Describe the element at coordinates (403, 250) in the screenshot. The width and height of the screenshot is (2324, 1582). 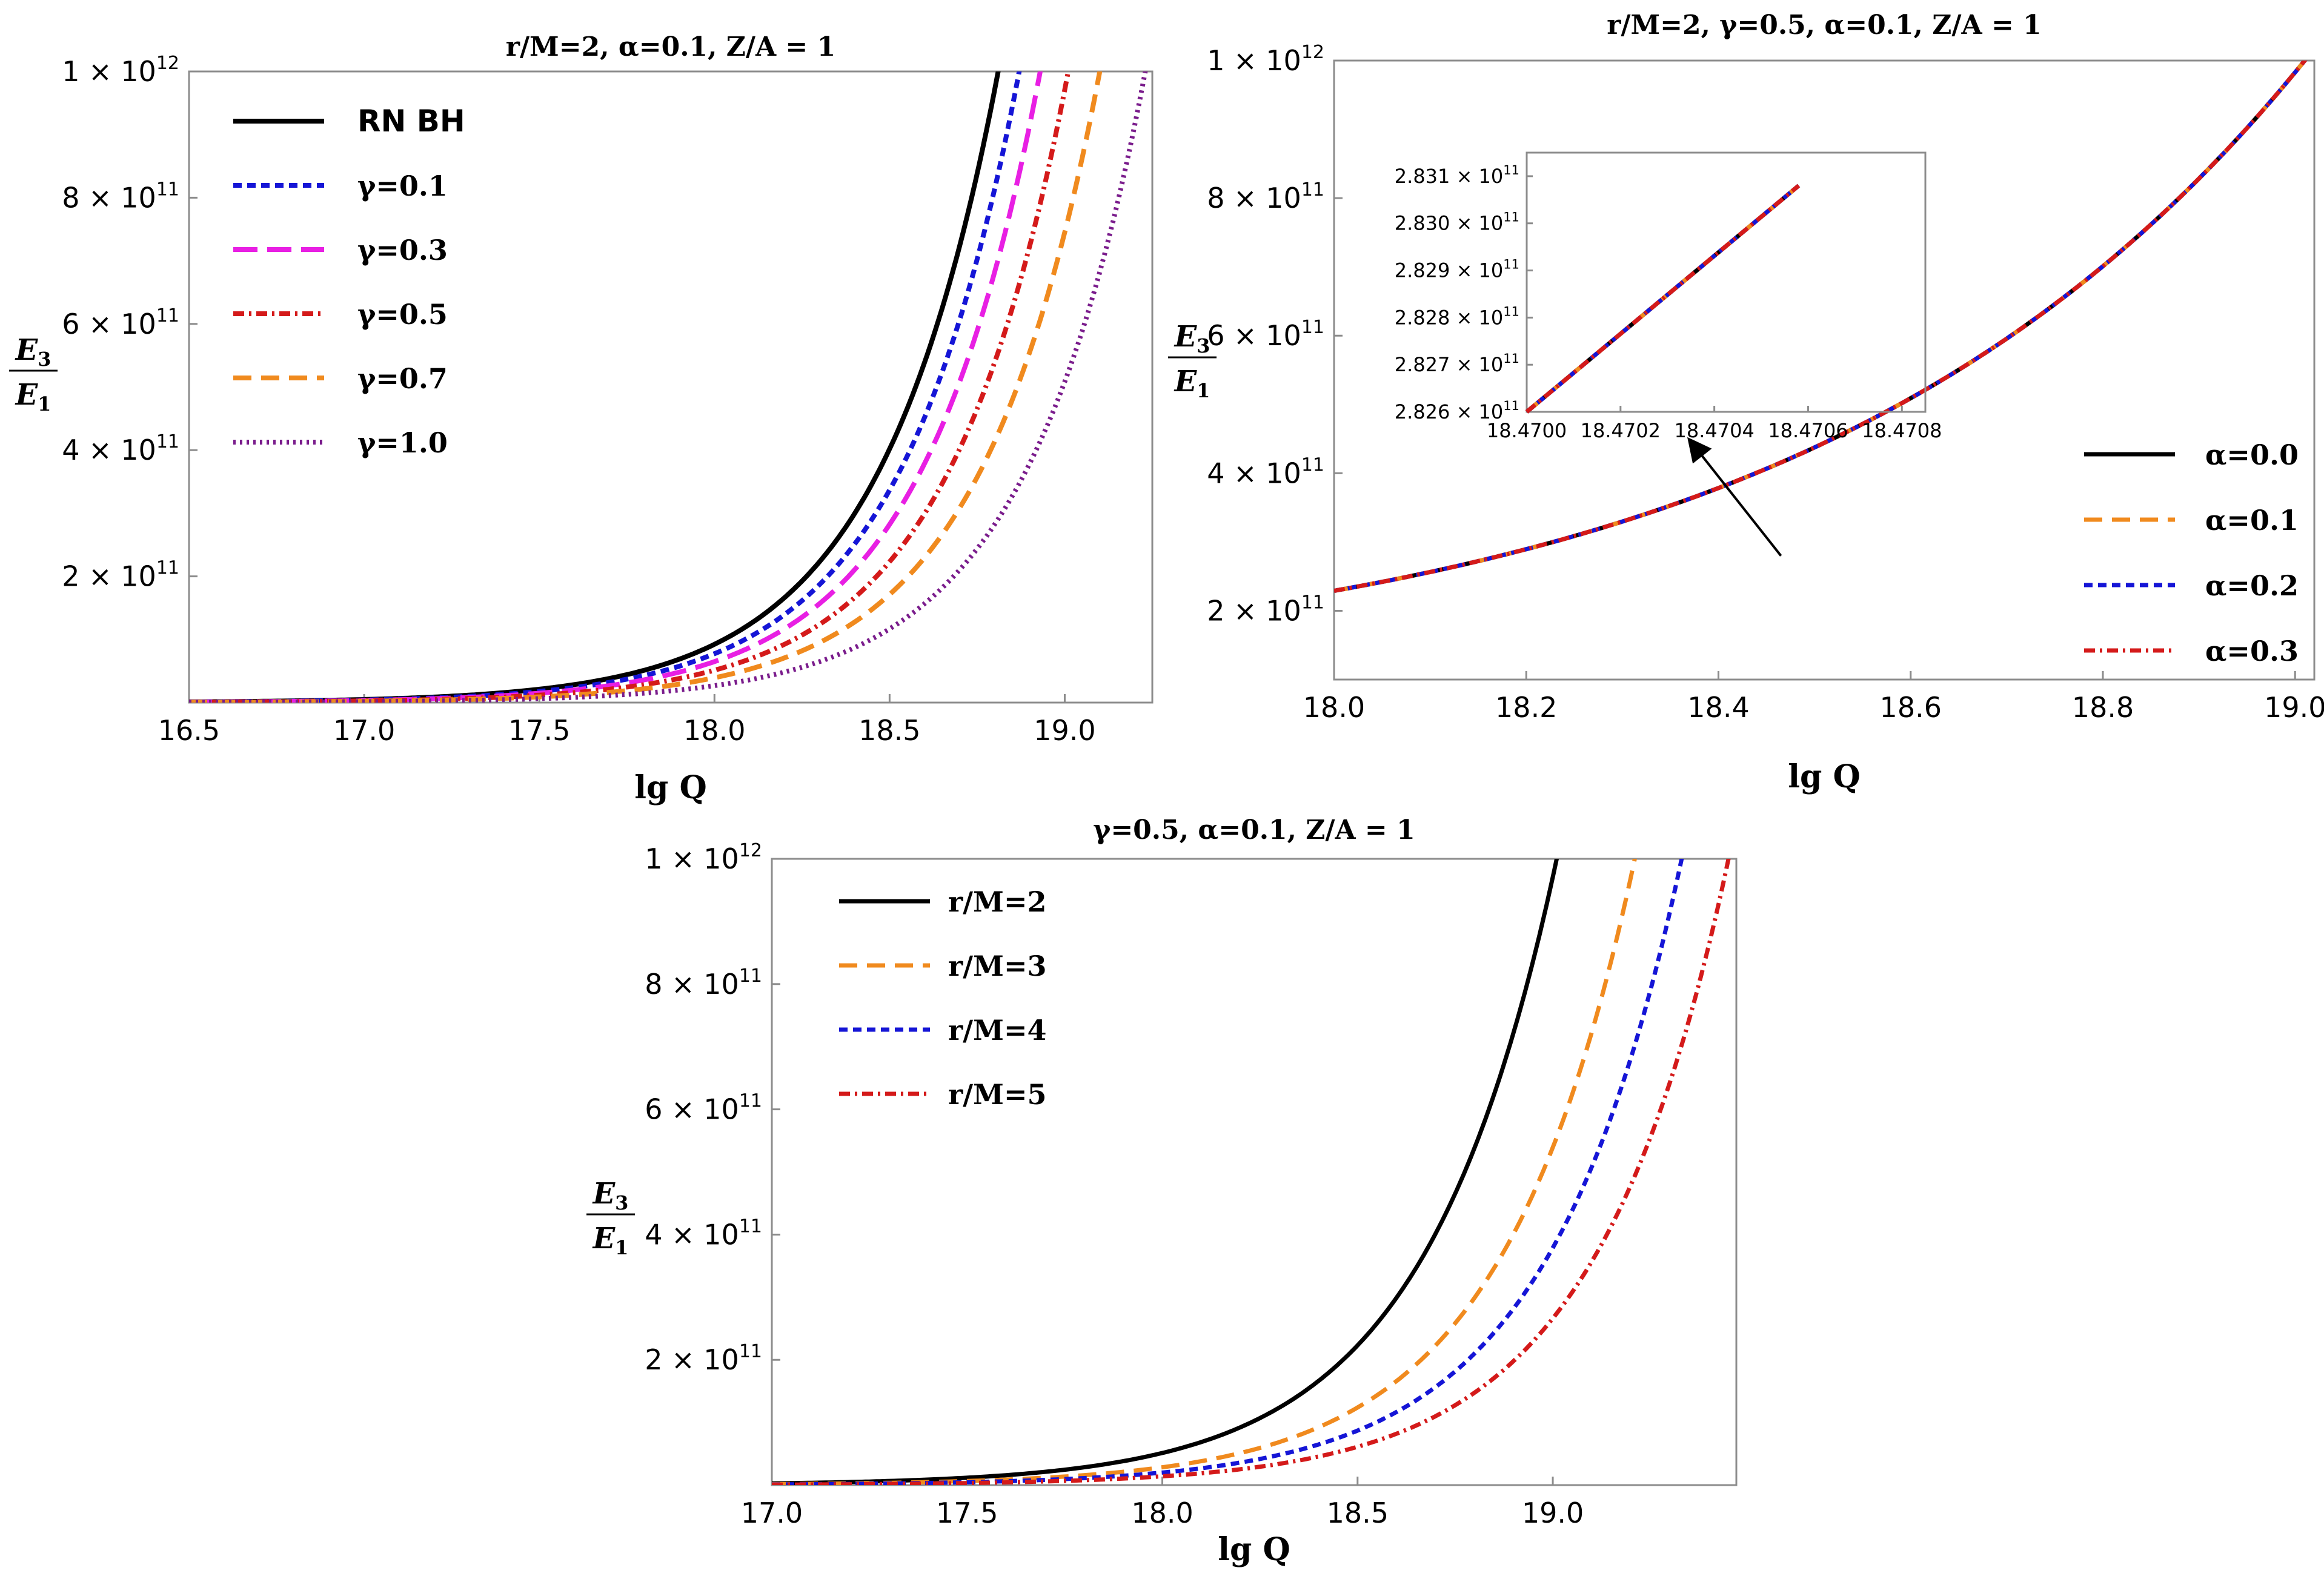
I see `legend-label: γ=0.3` at that location.